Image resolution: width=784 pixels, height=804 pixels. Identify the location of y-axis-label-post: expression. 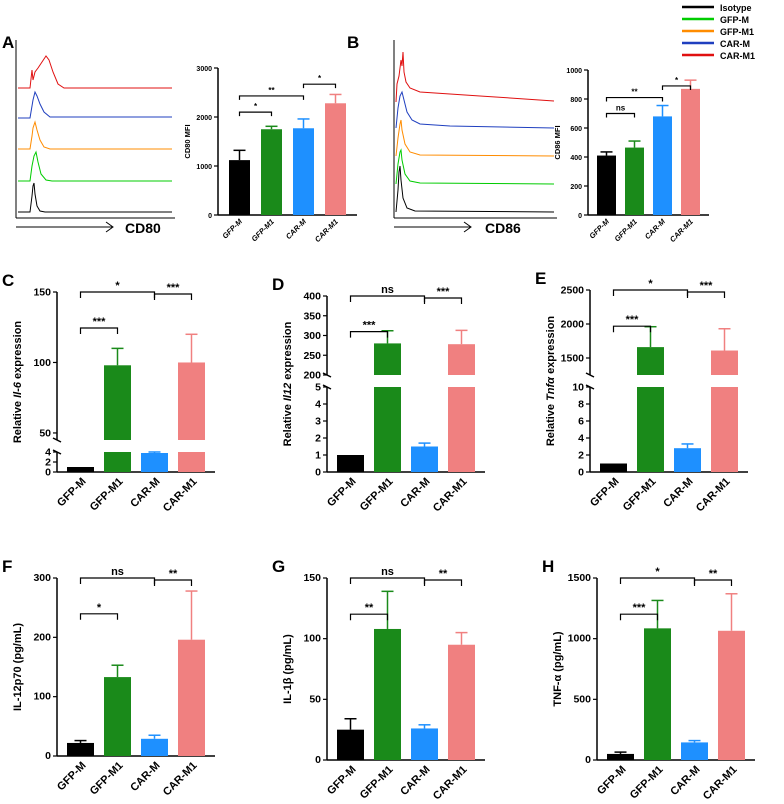
(551, 346).